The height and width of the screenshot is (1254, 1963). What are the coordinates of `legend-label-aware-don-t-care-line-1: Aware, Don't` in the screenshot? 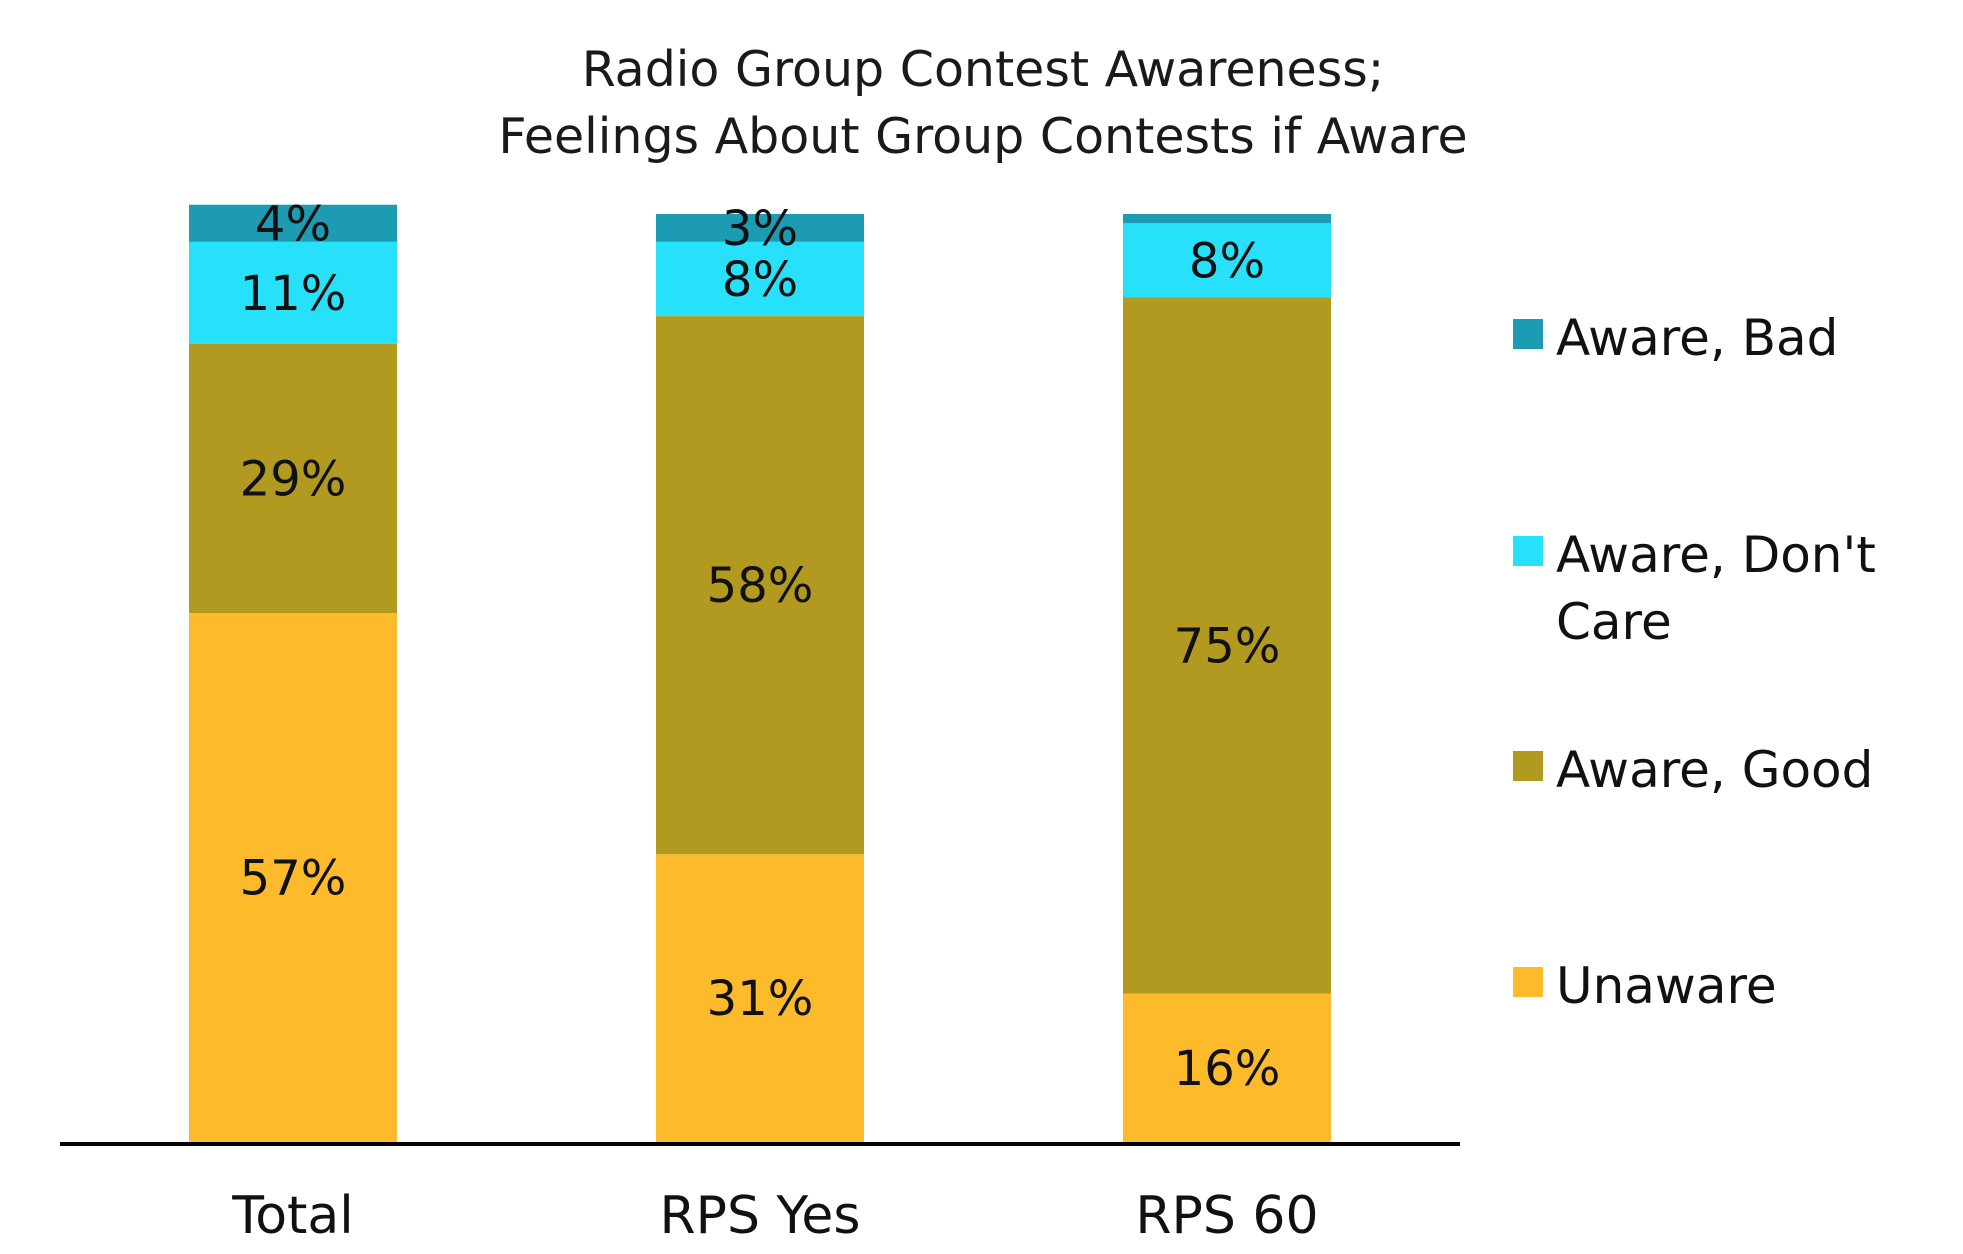 It's located at (1716, 555).